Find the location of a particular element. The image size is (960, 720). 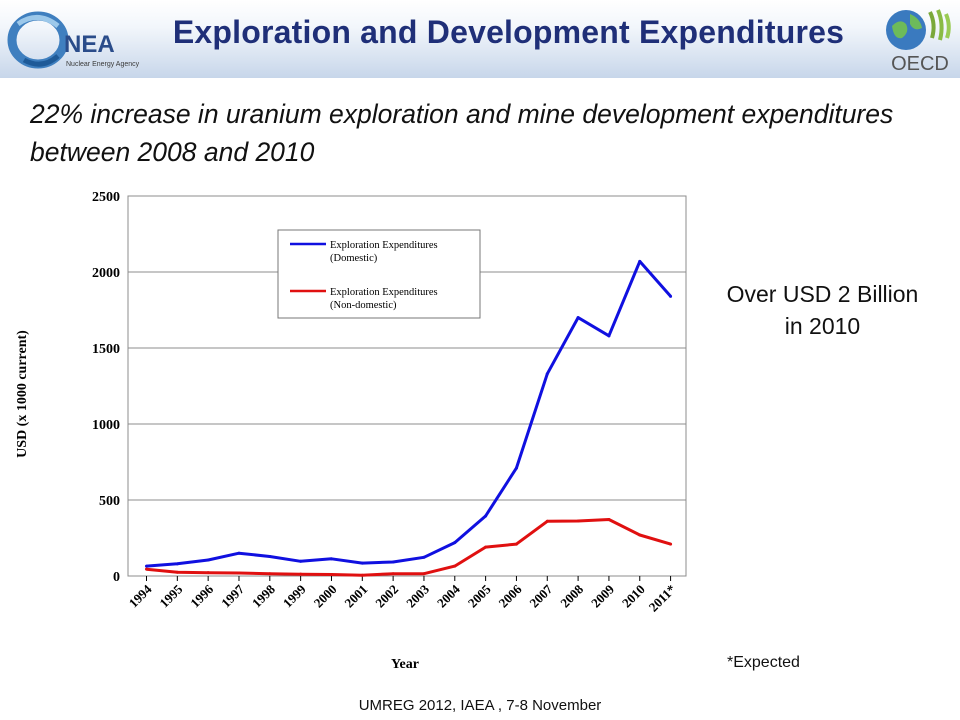

series-line-non-domestic is located at coordinates (409, 547).